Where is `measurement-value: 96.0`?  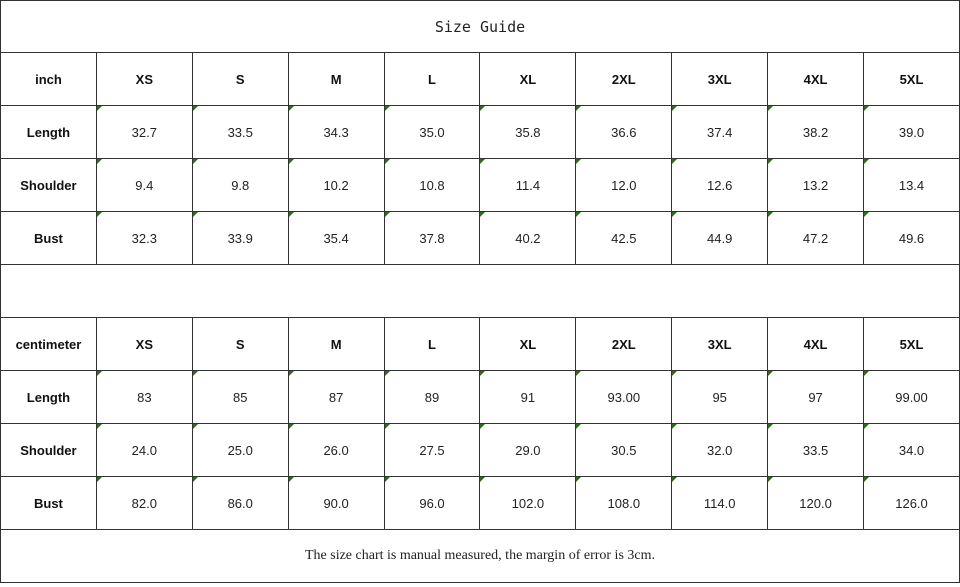 measurement-value: 96.0 is located at coordinates (432, 503).